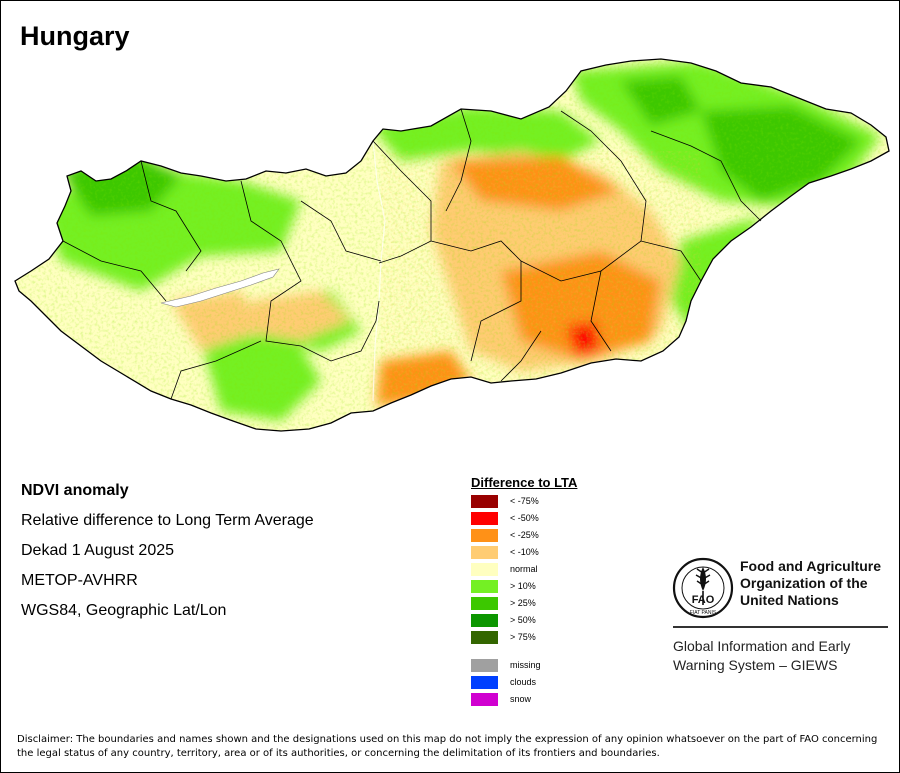  What do you see at coordinates (703, 588) in the screenshot?
I see `fao-logo-icon: FAO FIAT PANIS` at bounding box center [703, 588].